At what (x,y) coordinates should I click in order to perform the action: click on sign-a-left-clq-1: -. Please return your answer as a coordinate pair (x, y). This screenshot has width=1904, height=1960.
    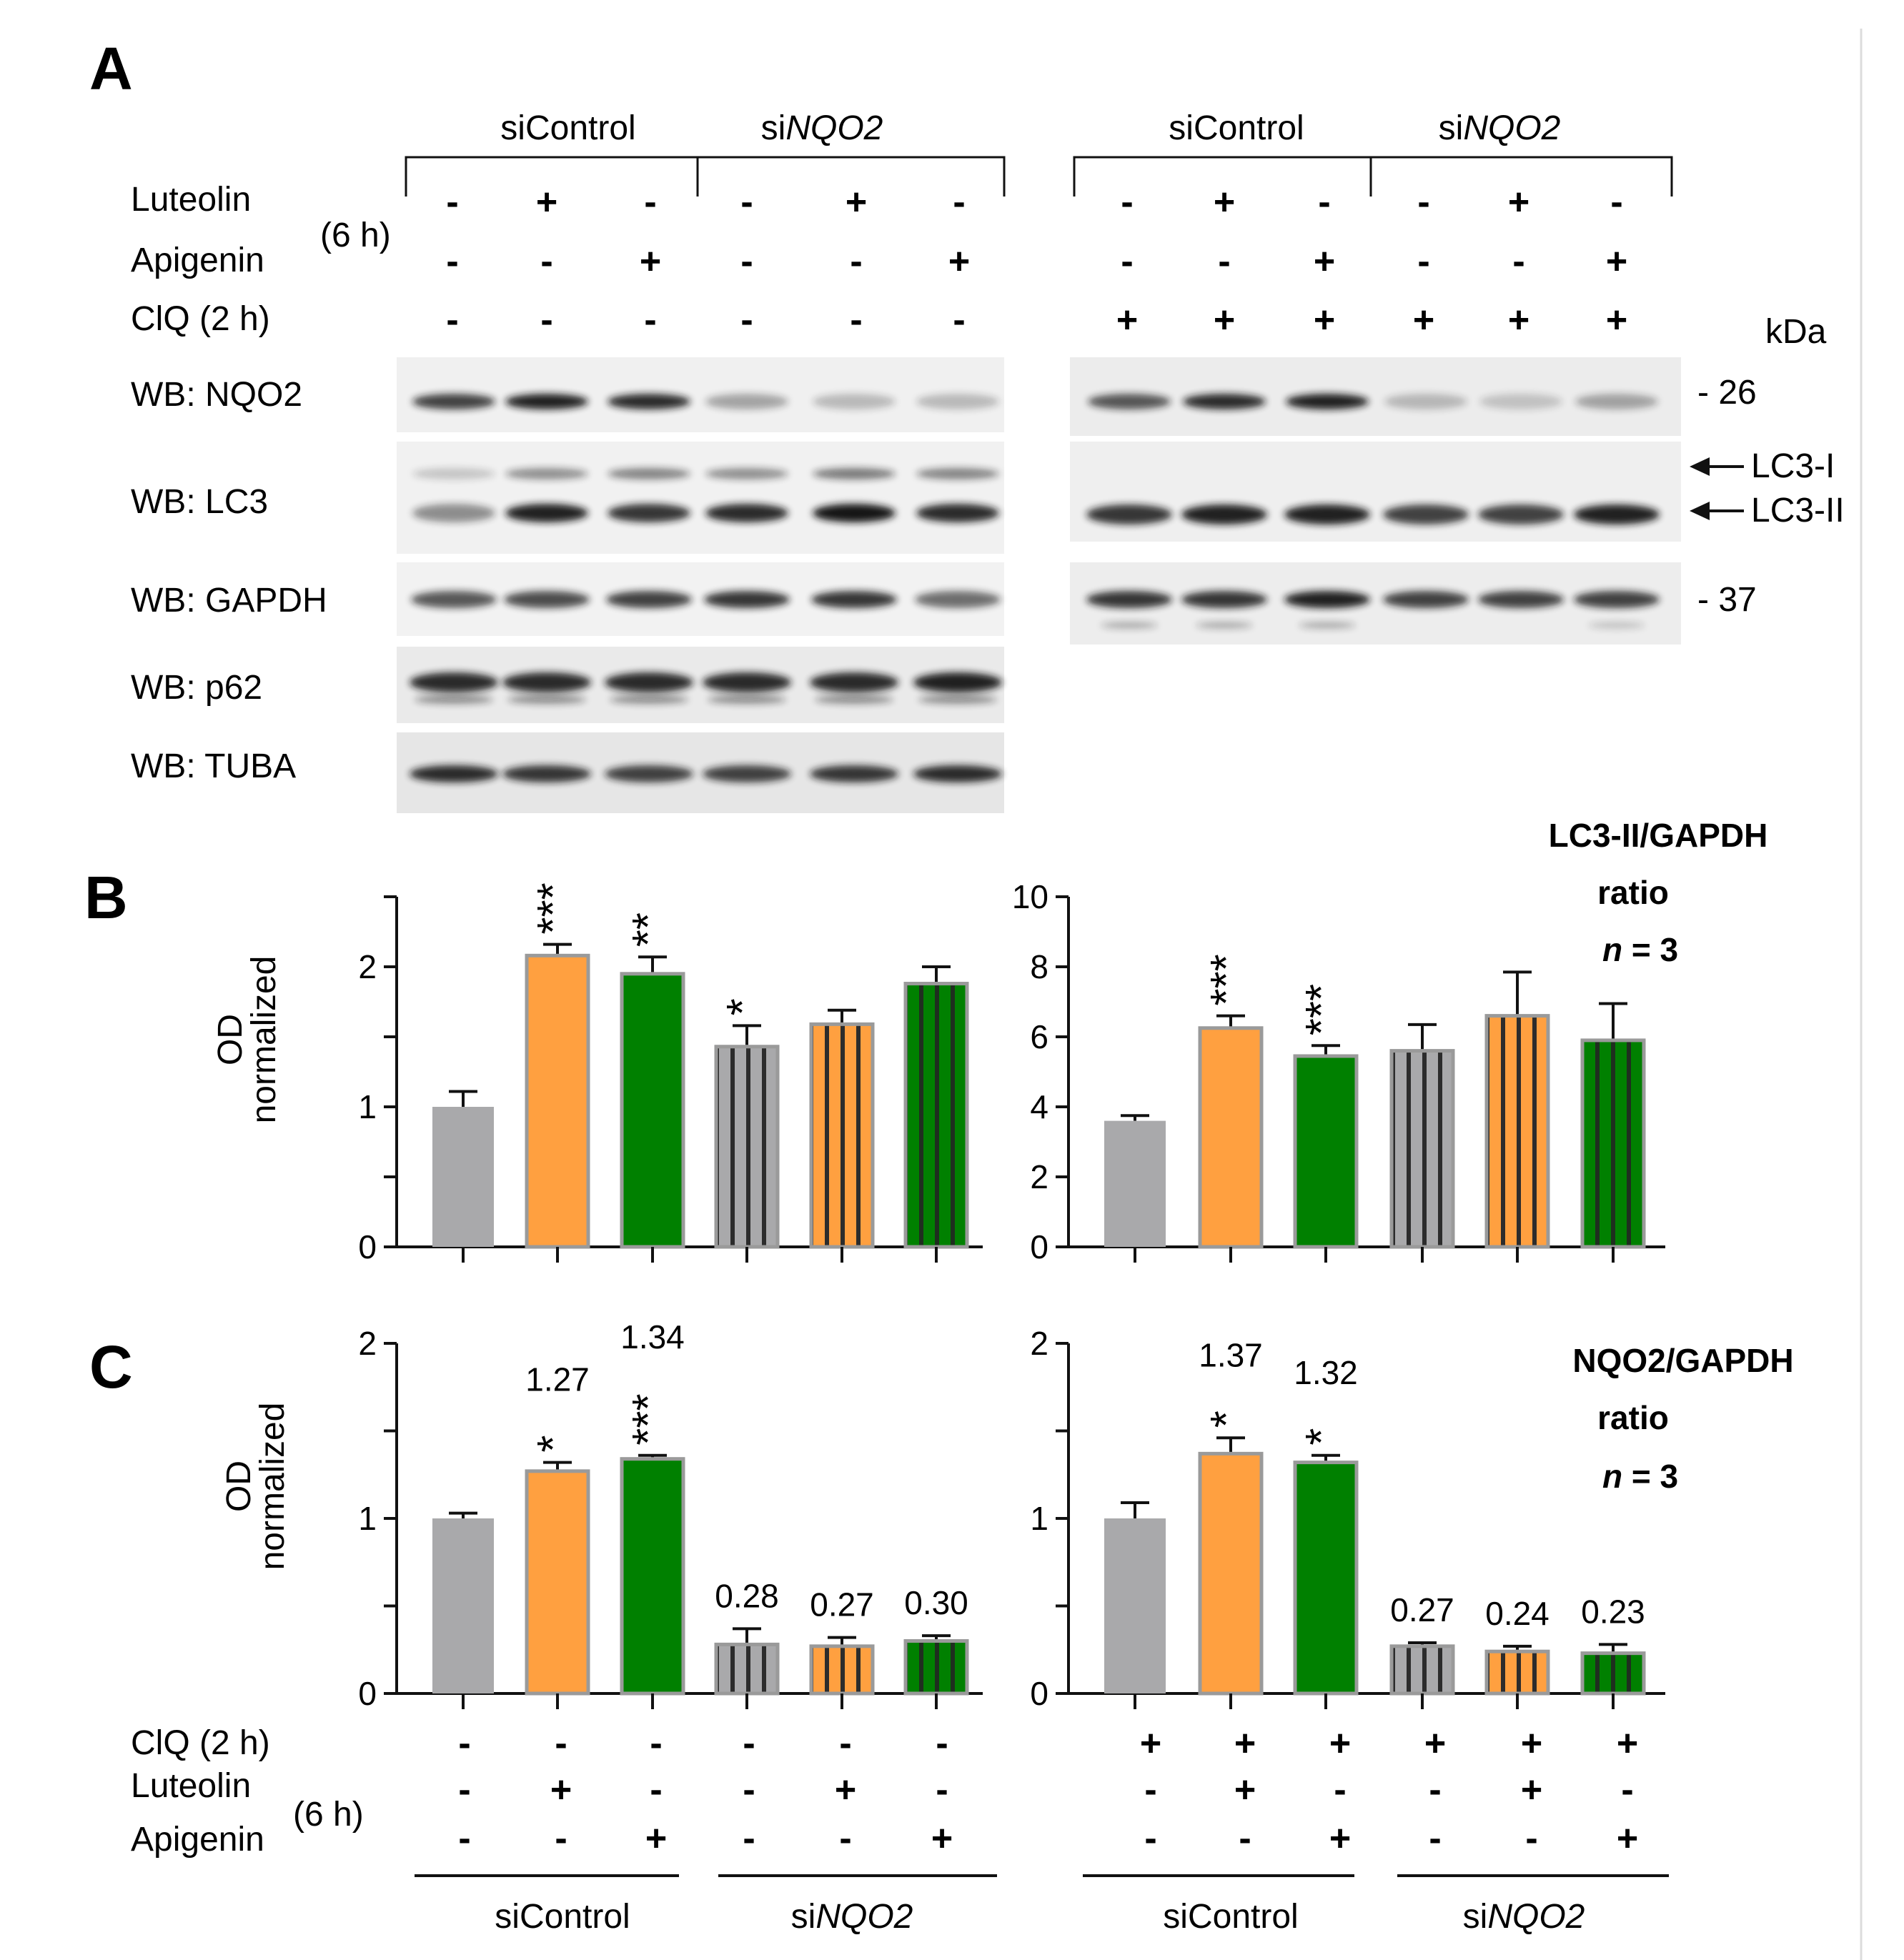
    Looking at the image, I should click on (546, 320).